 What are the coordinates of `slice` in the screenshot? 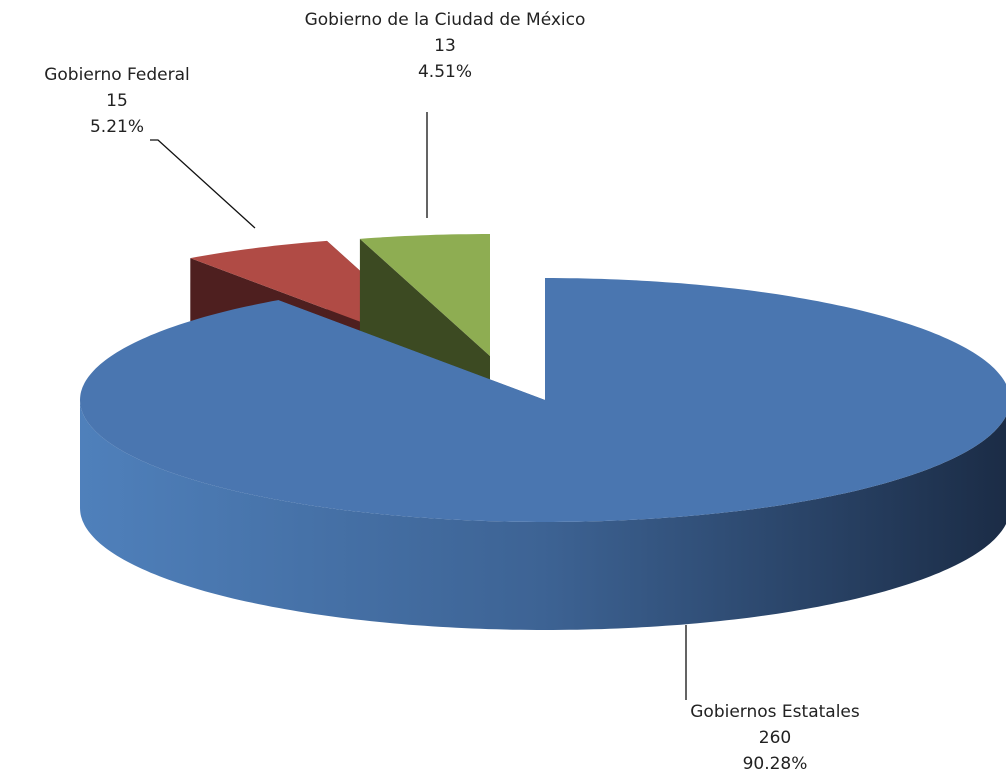 It's located at (424, 295).